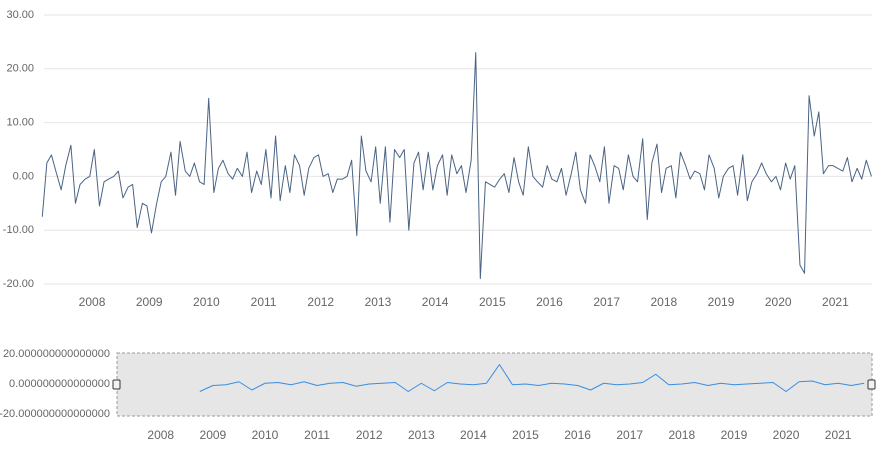 This screenshot has width=893, height=454. What do you see at coordinates (23, 176) in the screenshot?
I see `y-tick-label: 0.00` at bounding box center [23, 176].